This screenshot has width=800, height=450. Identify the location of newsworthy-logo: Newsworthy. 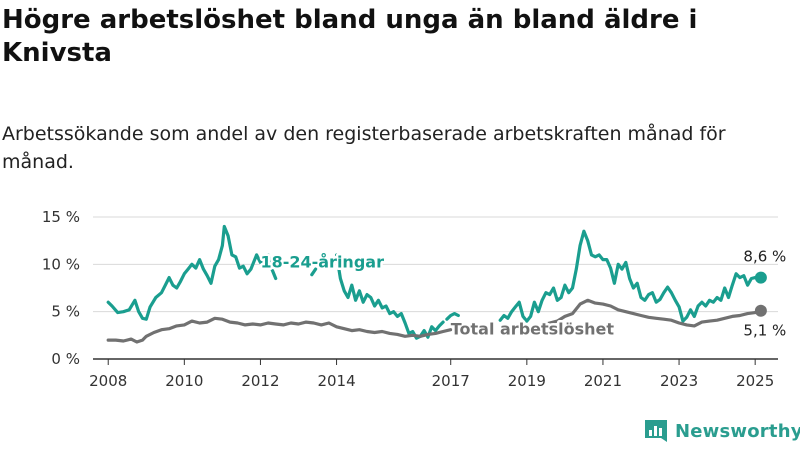
(721, 431).